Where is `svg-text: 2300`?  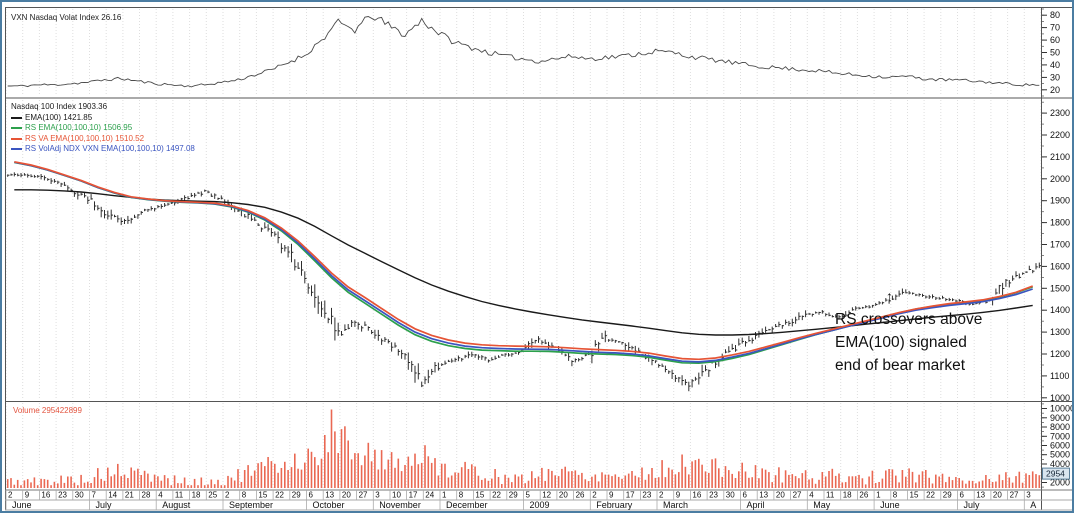
svg-text: 2300 is located at coordinates (1060, 113).